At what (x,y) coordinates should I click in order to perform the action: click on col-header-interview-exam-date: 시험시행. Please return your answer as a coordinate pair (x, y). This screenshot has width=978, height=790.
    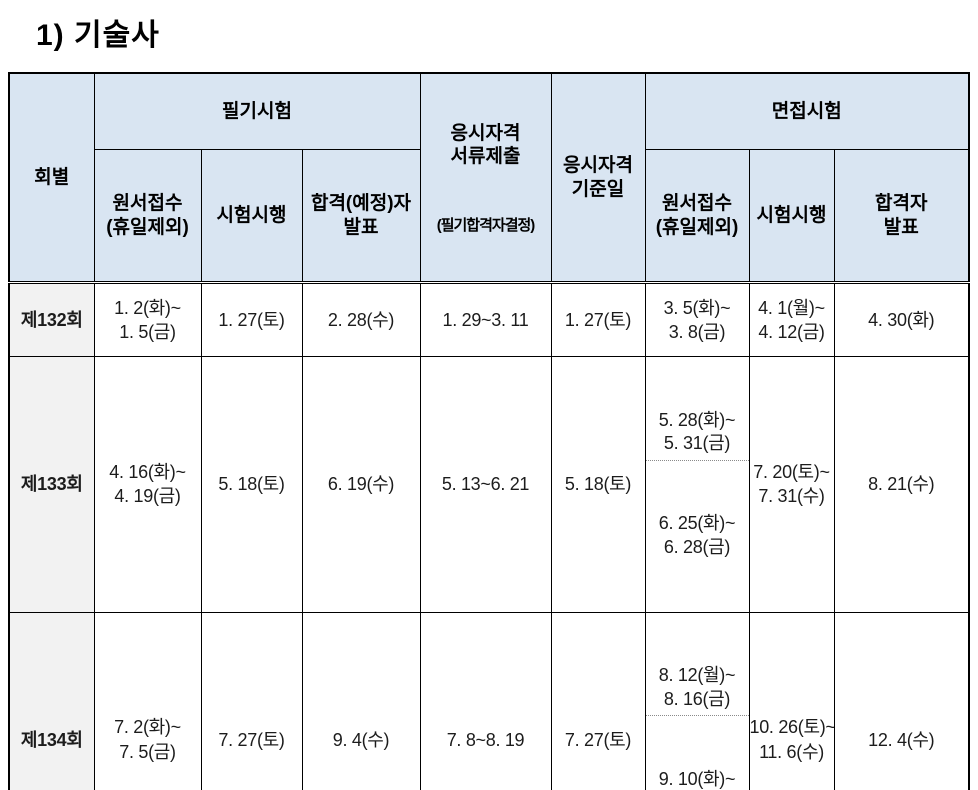
    Looking at the image, I should click on (791, 216).